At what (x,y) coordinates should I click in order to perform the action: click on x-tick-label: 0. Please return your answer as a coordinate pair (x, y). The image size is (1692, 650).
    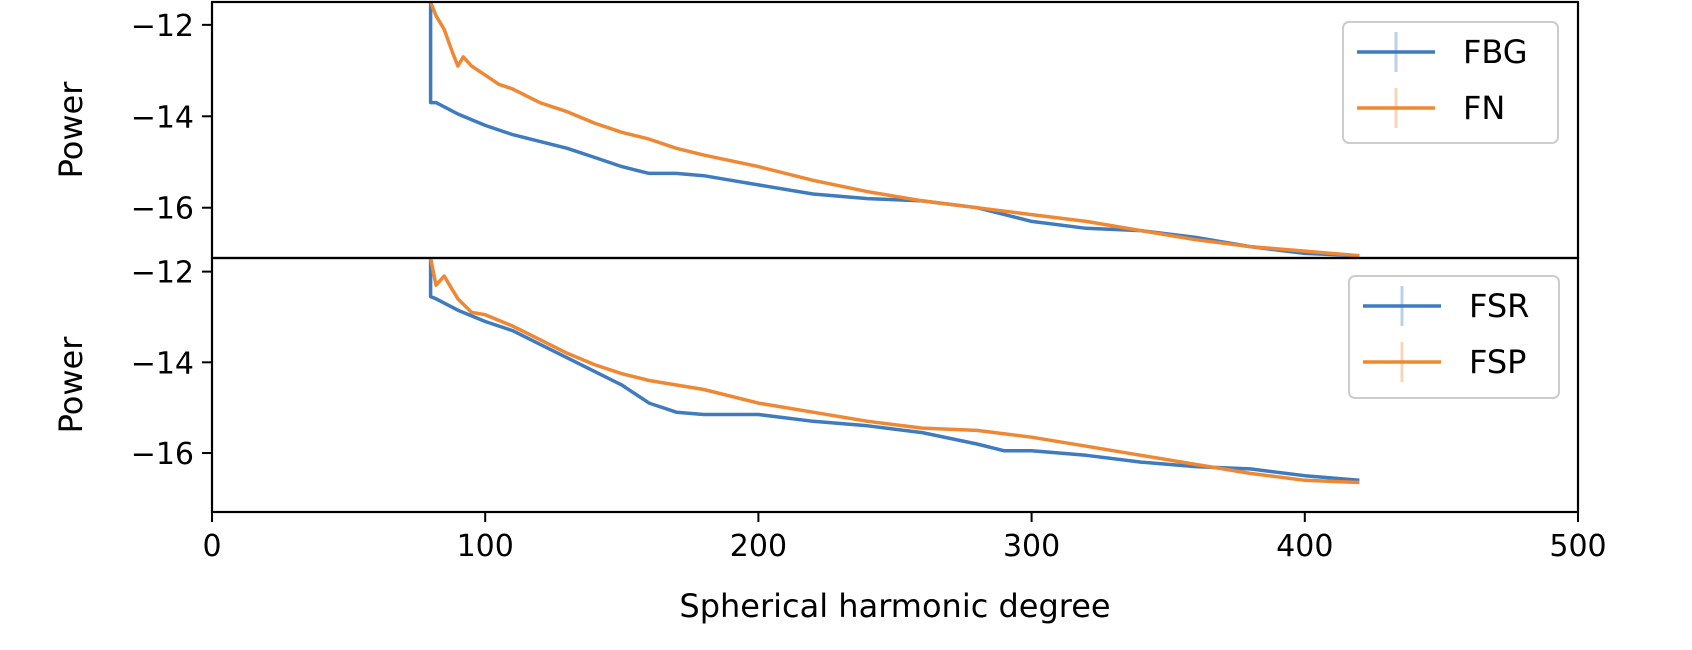
    Looking at the image, I should click on (211, 546).